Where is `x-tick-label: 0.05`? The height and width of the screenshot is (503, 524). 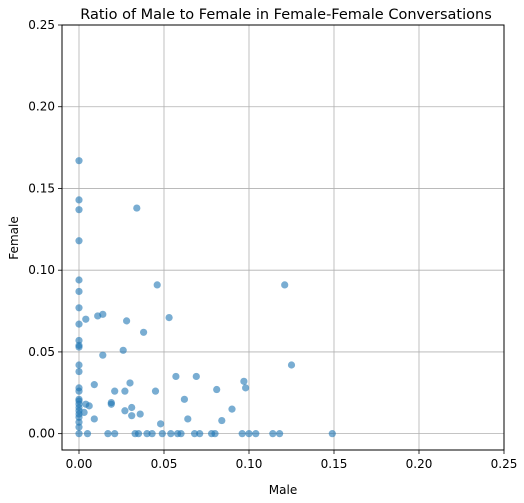
x-tick-label: 0.05 is located at coordinates (164, 464).